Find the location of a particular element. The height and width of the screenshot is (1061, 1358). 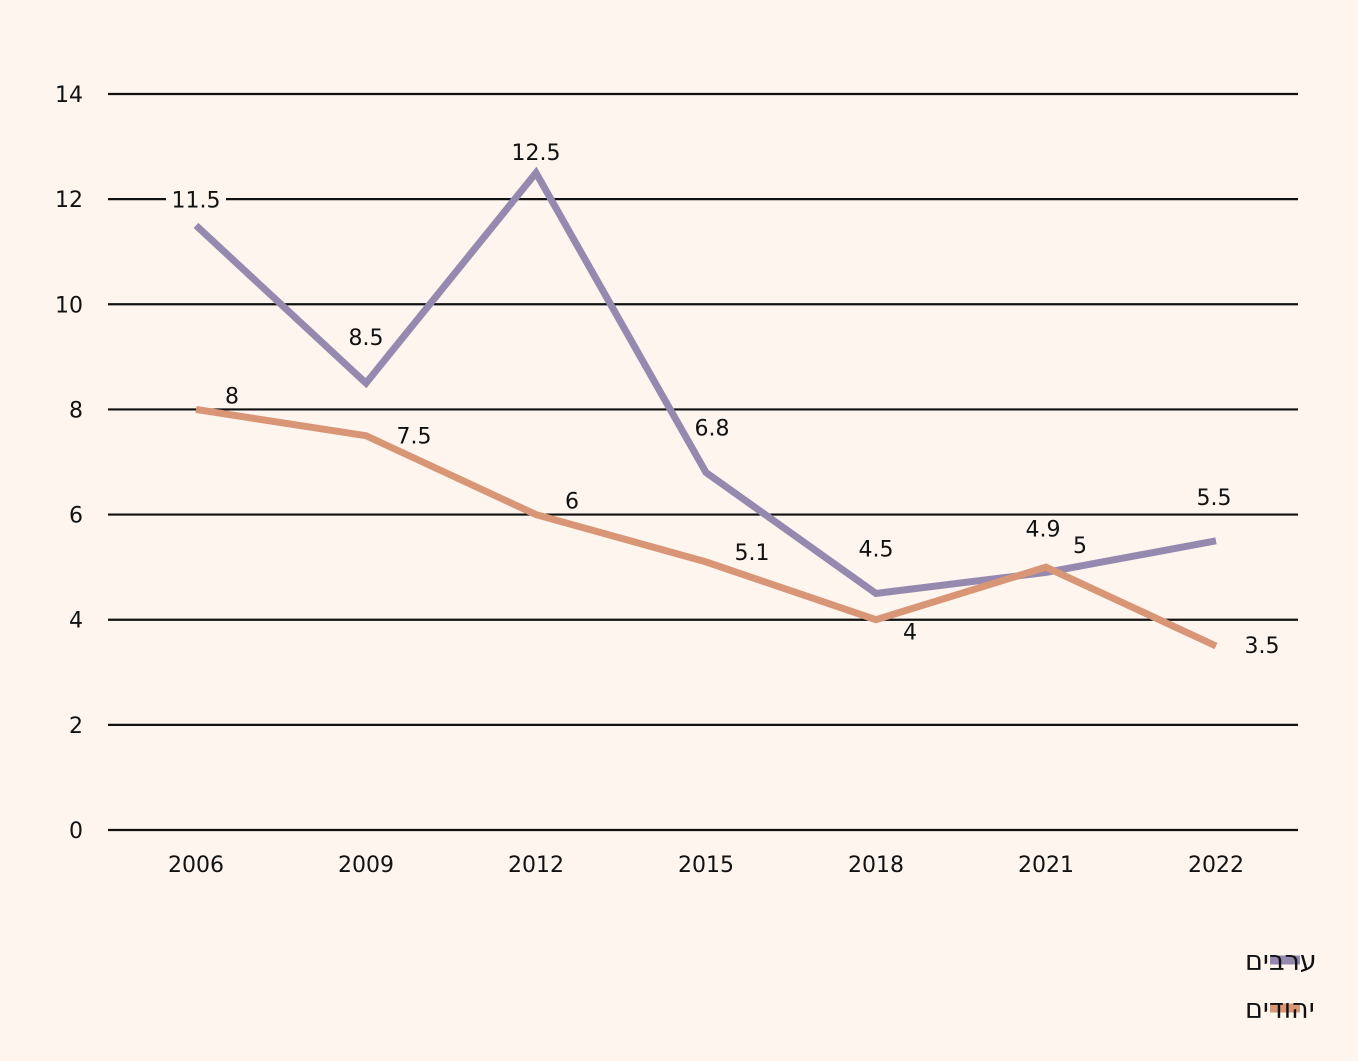

legend: ערבים יהודים is located at coordinates (1281, 985).